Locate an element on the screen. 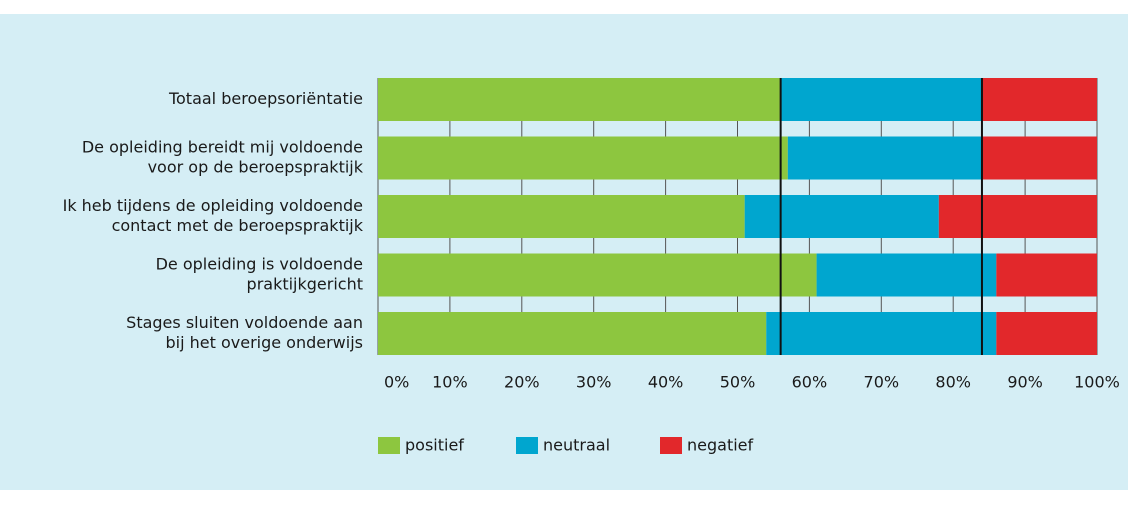  x-tick-label: 50% is located at coordinates (738, 382).